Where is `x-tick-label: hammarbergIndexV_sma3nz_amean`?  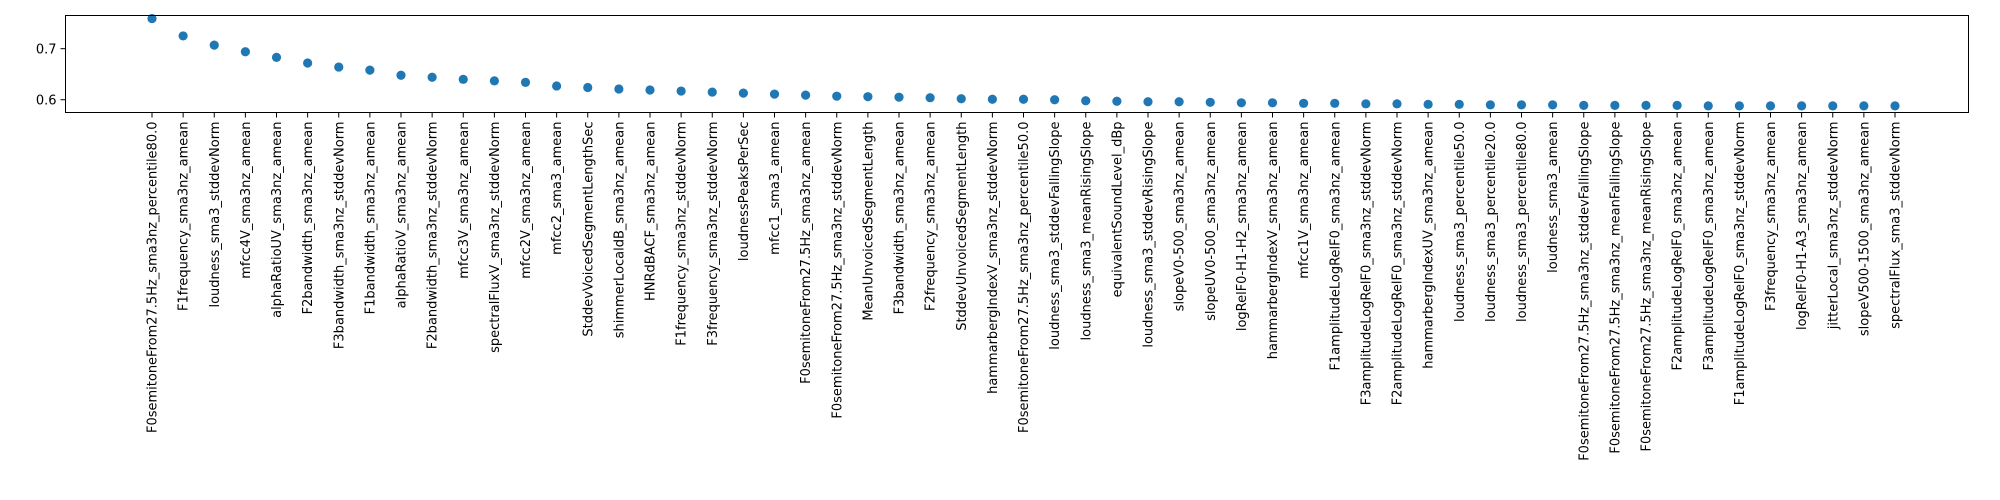
x-tick-label: hammarbergIndexV_sma3nz_amean is located at coordinates (1273, 241).